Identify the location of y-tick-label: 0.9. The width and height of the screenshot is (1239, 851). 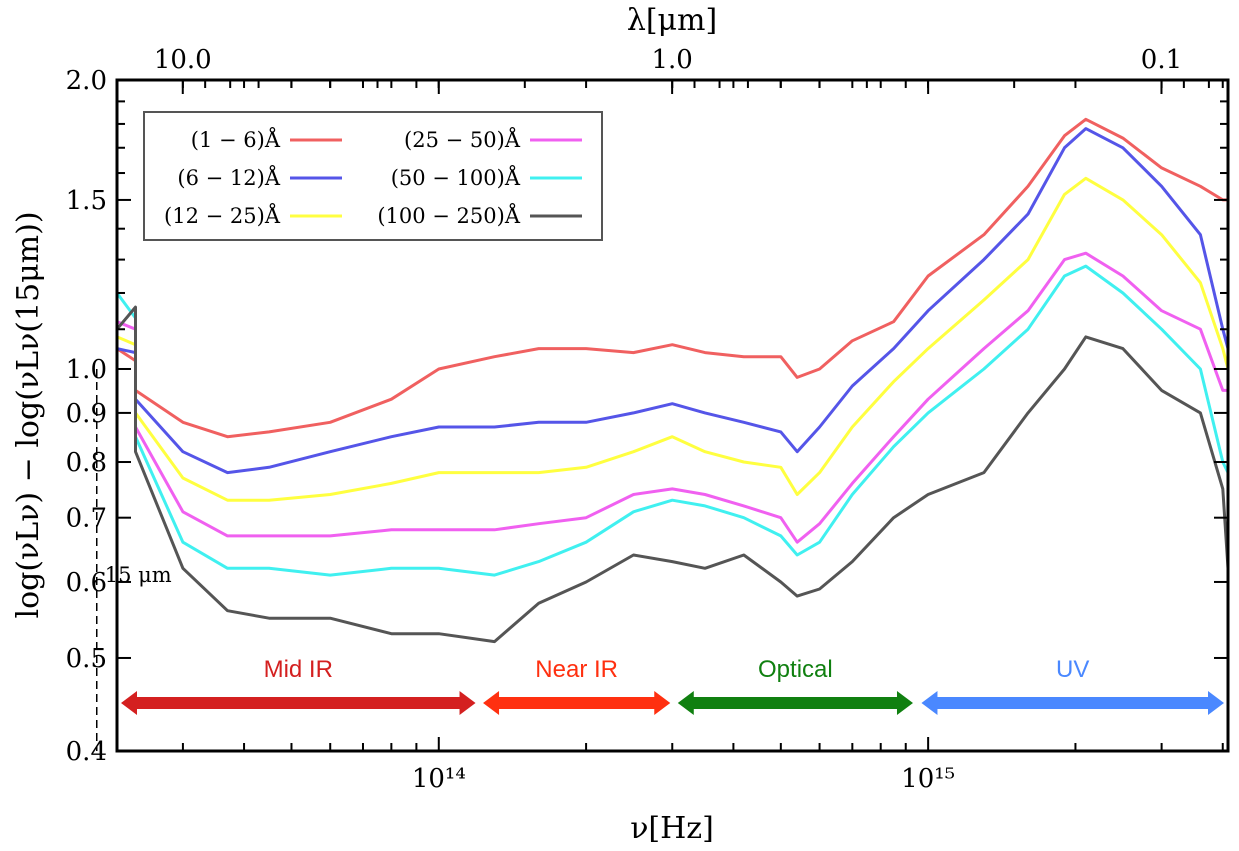
(86, 414).